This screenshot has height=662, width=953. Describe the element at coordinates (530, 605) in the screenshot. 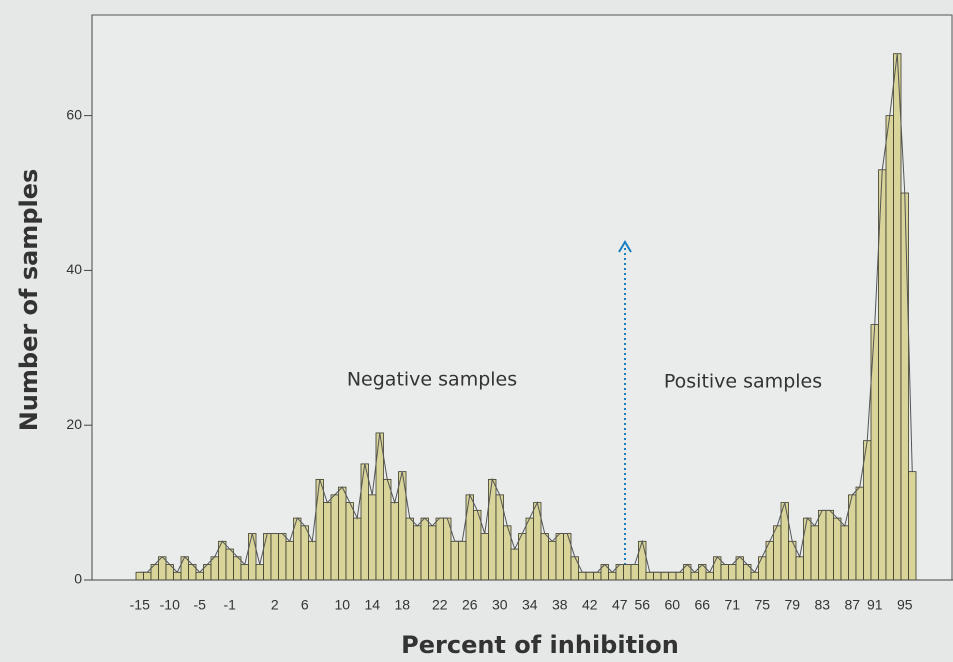

I see `x-tick-label: 34` at that location.